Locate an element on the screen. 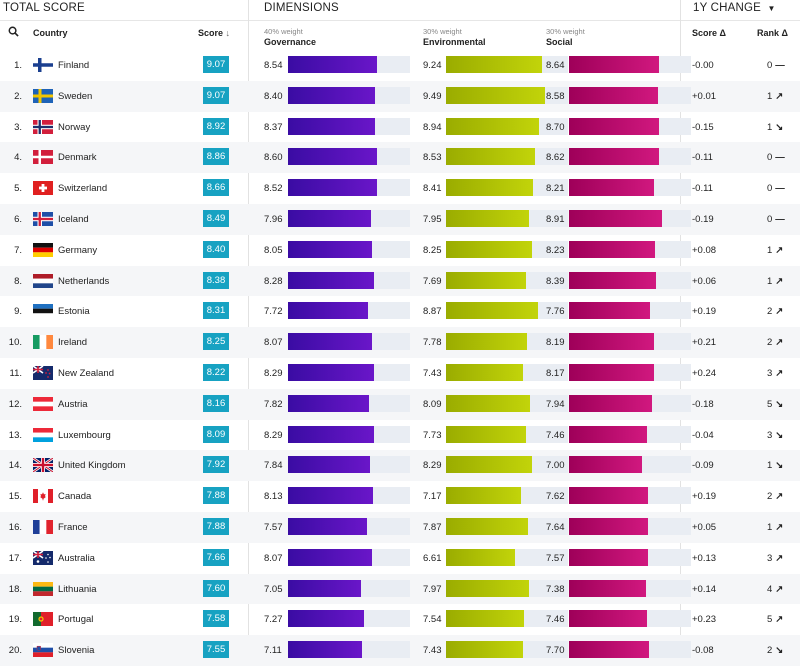  column-header-governance: Governance is located at coordinates (290, 42).